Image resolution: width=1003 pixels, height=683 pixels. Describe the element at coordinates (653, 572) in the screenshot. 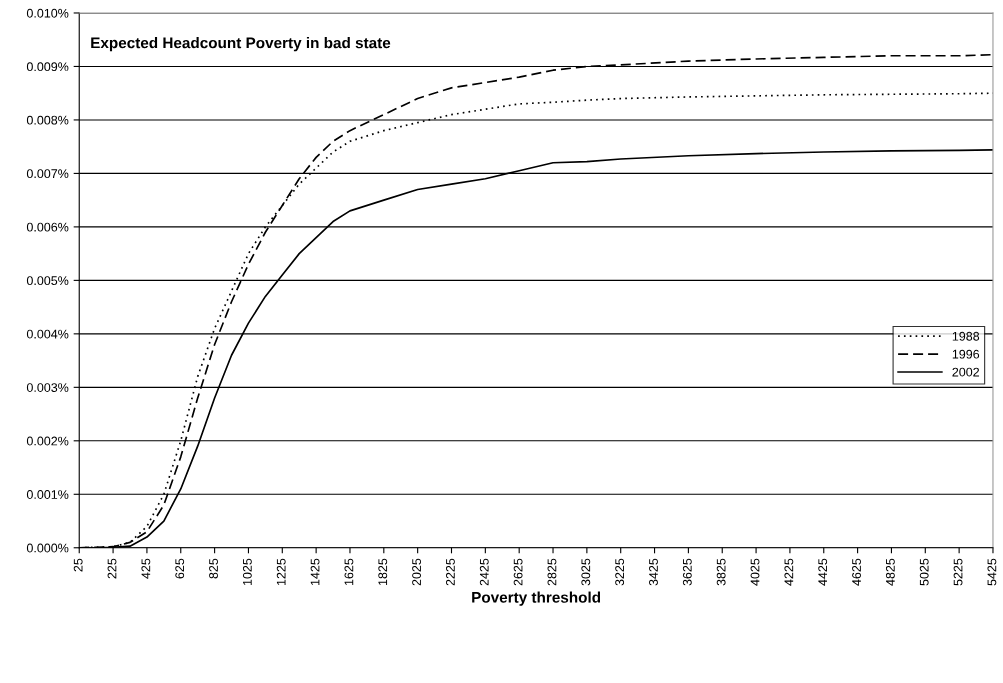

I see `x-tick-label: 3425` at that location.